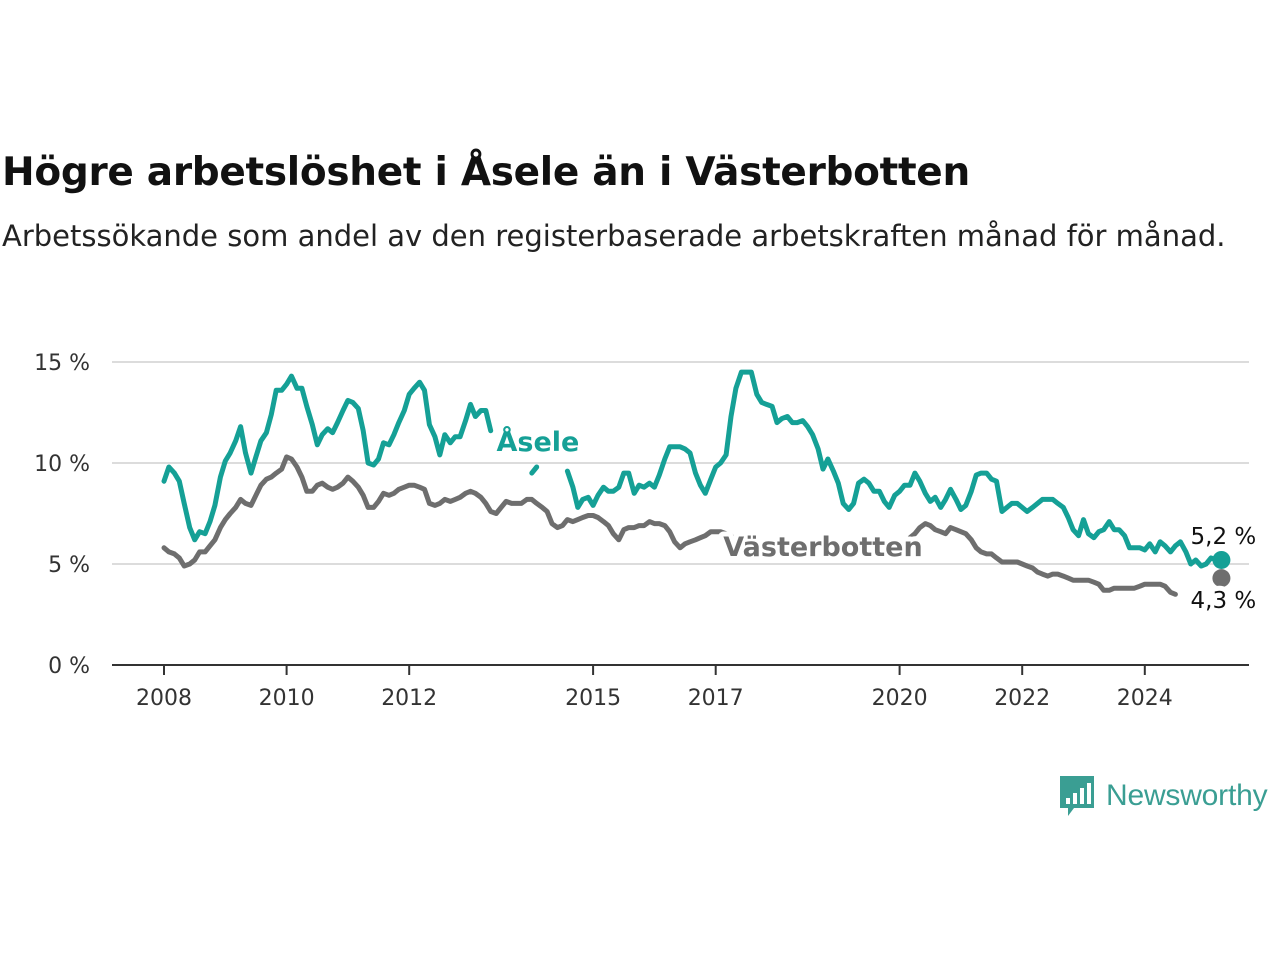  What do you see at coordinates (1022, 698) in the screenshot?
I see `x-tick-label: 2022` at bounding box center [1022, 698].